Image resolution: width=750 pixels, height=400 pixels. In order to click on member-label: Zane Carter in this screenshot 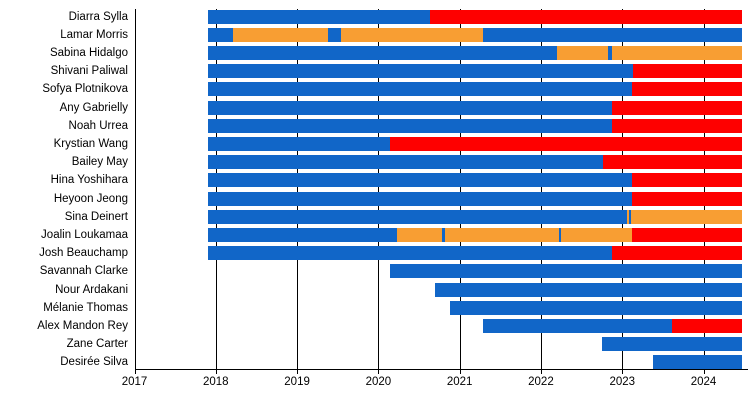, I will do `click(97, 344)`.